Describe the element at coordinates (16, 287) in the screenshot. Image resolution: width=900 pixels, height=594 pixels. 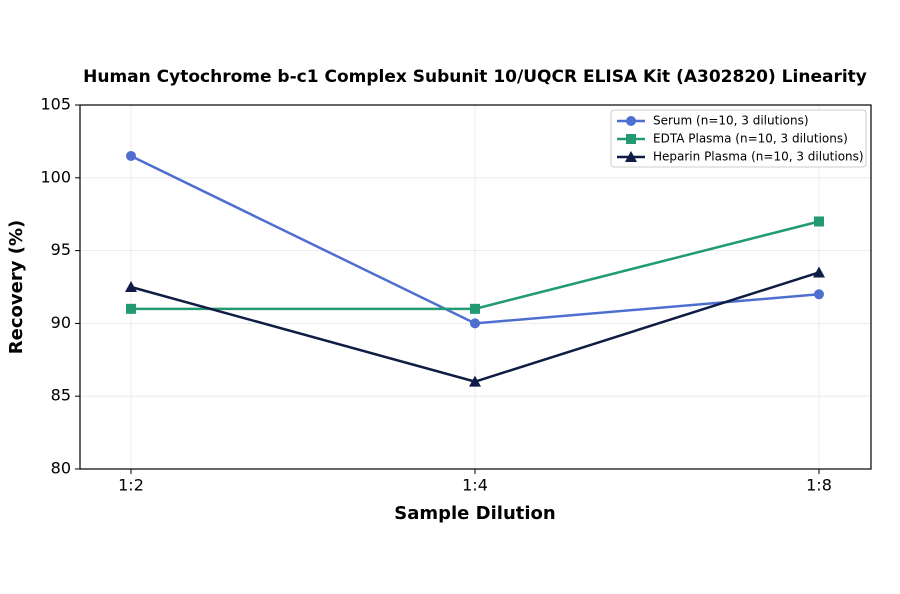
I see `y-axis-label: Recovery (%)` at that location.